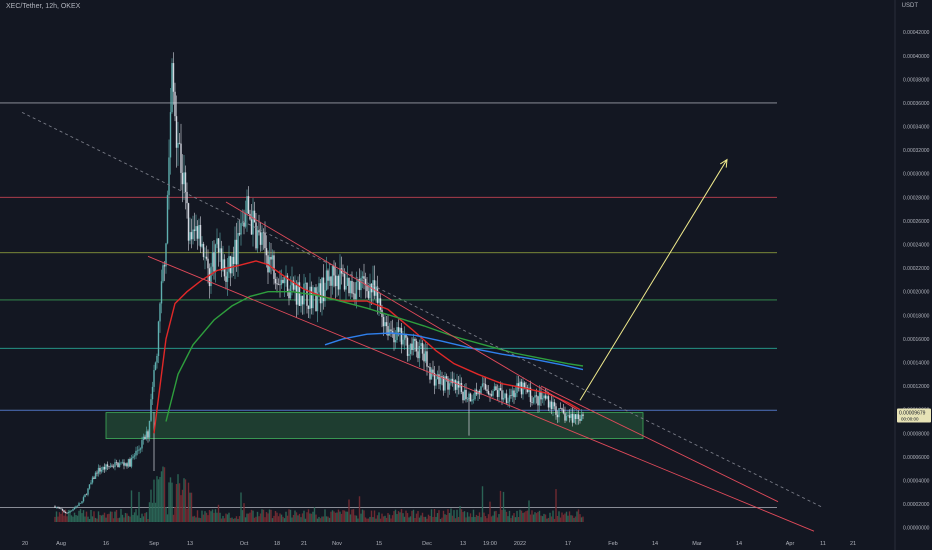 The width and height of the screenshot is (932, 550). I want to click on price-tick-label: 0.00034000, so click(916, 128).